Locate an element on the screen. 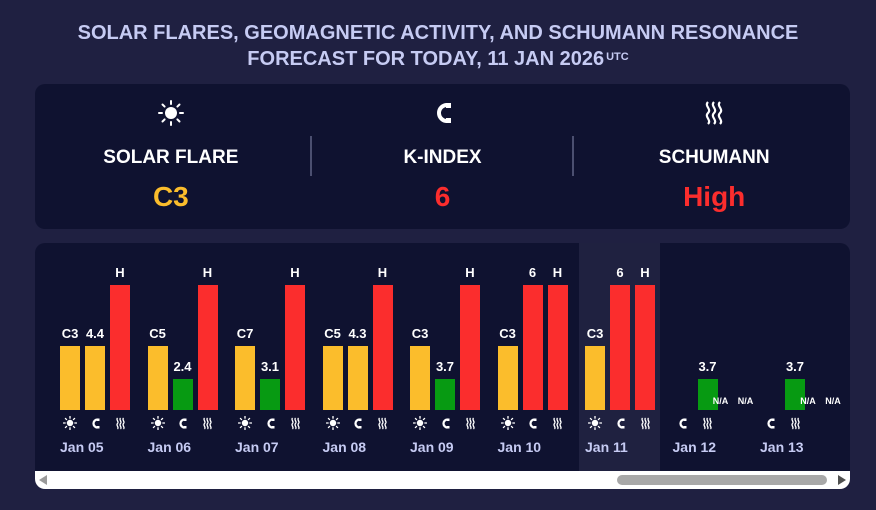 This screenshot has height=510, width=876. day-column-jan-05: C3 4.4 H Jan 05 is located at coordinates (100, 357).